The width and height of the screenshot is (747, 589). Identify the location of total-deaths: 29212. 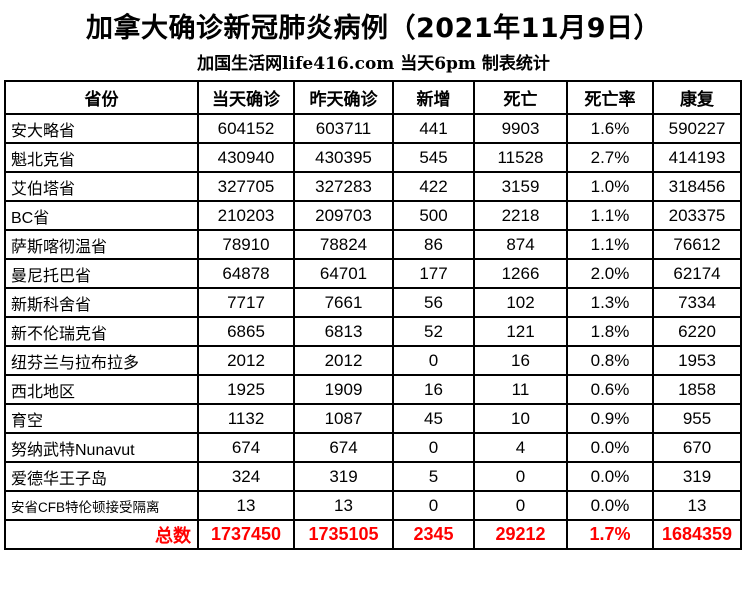
(520, 534).